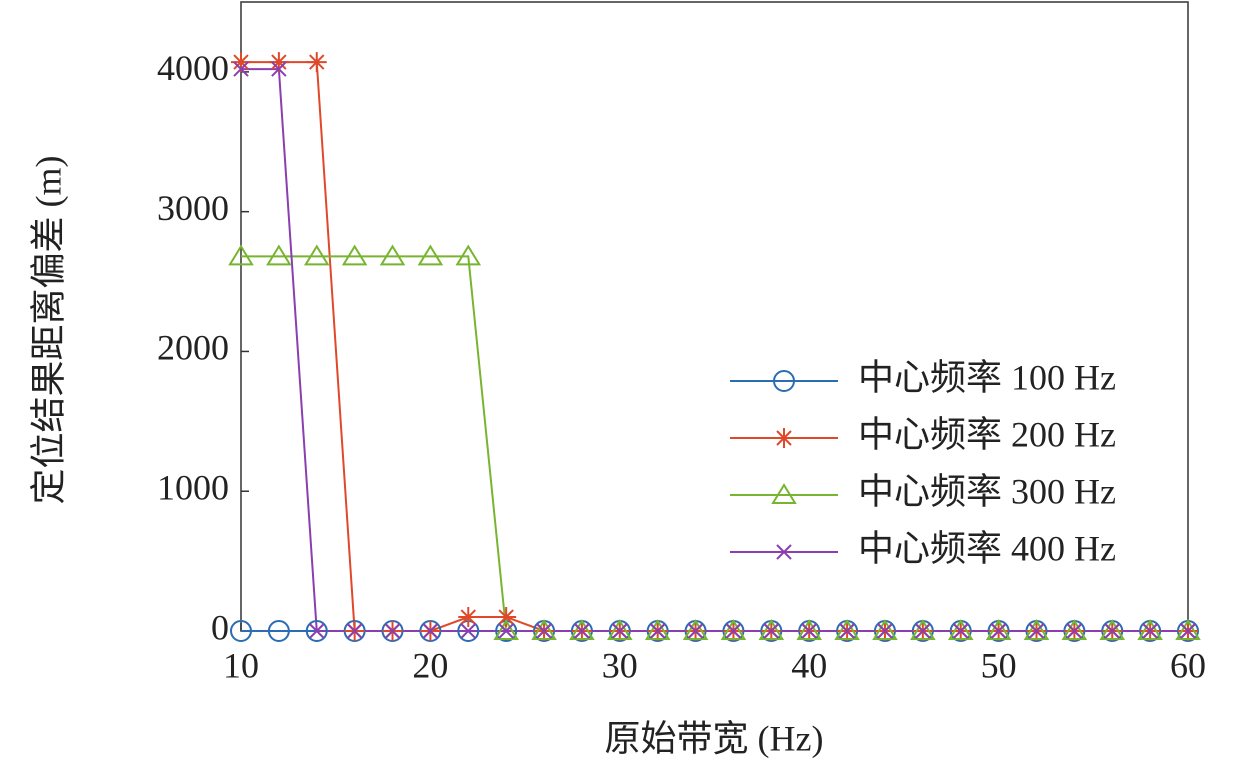  What do you see at coordinates (987, 377) in the screenshot?
I see `legend-label: 中心频率 100 Hz` at bounding box center [987, 377].